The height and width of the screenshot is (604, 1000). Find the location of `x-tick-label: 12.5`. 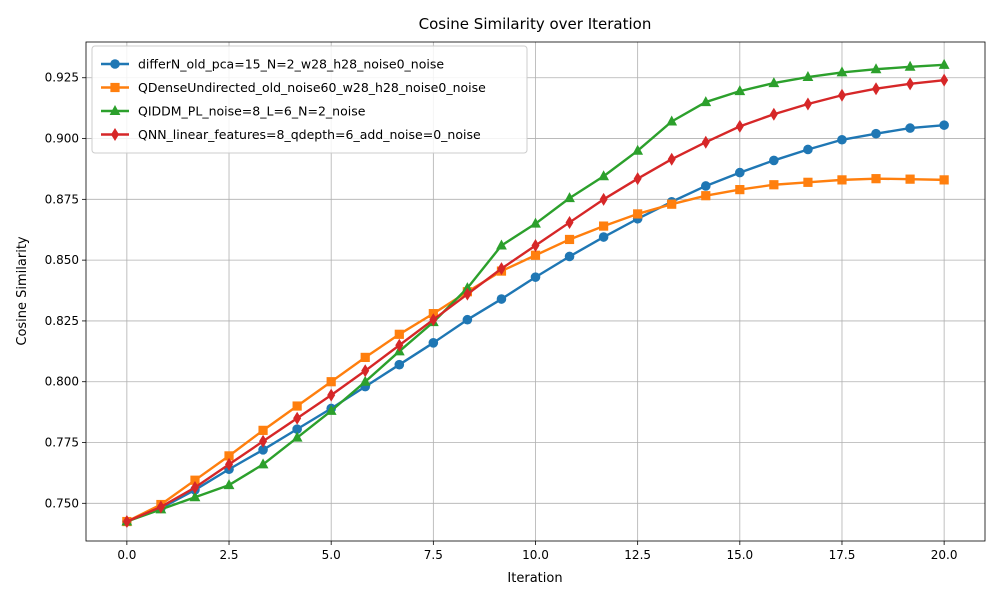

x-tick-label: 12.5 is located at coordinates (637, 555).